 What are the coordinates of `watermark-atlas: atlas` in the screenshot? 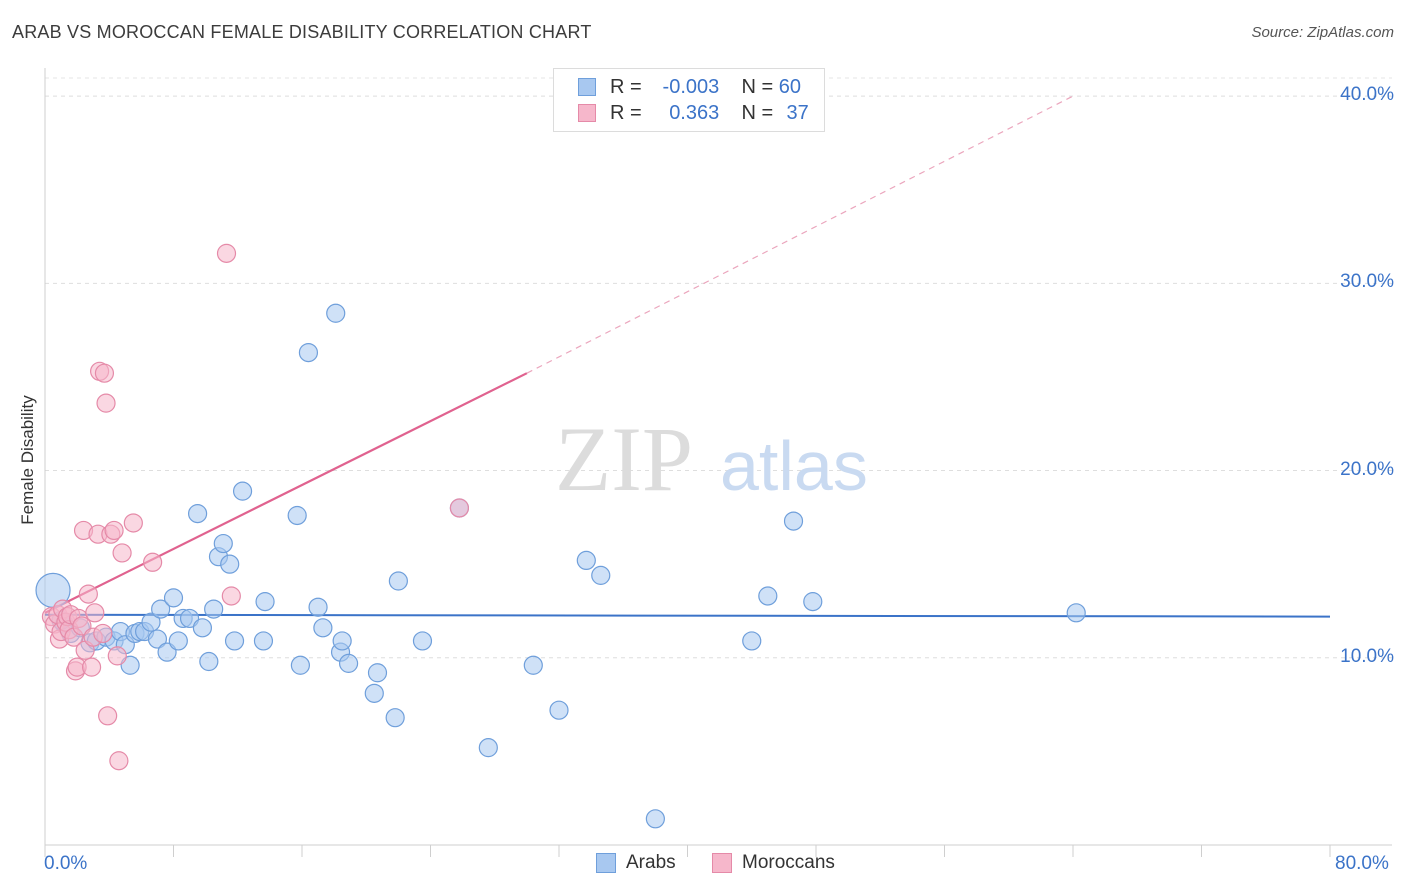 It's located at (794, 466).